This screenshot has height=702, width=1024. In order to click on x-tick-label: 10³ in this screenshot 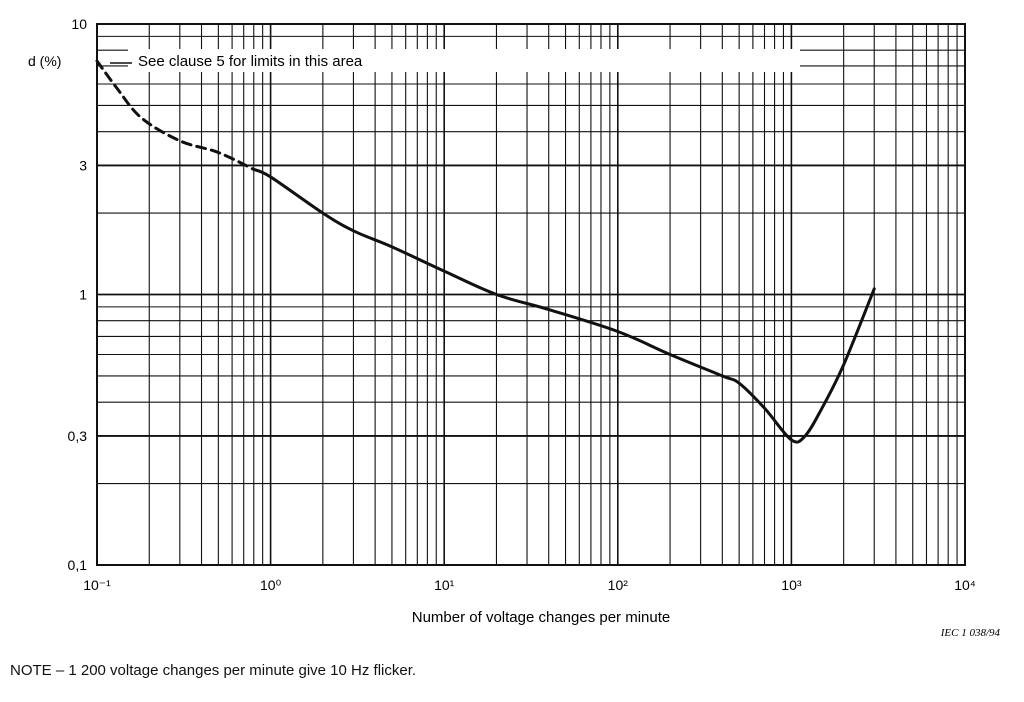, I will do `click(791, 585)`.